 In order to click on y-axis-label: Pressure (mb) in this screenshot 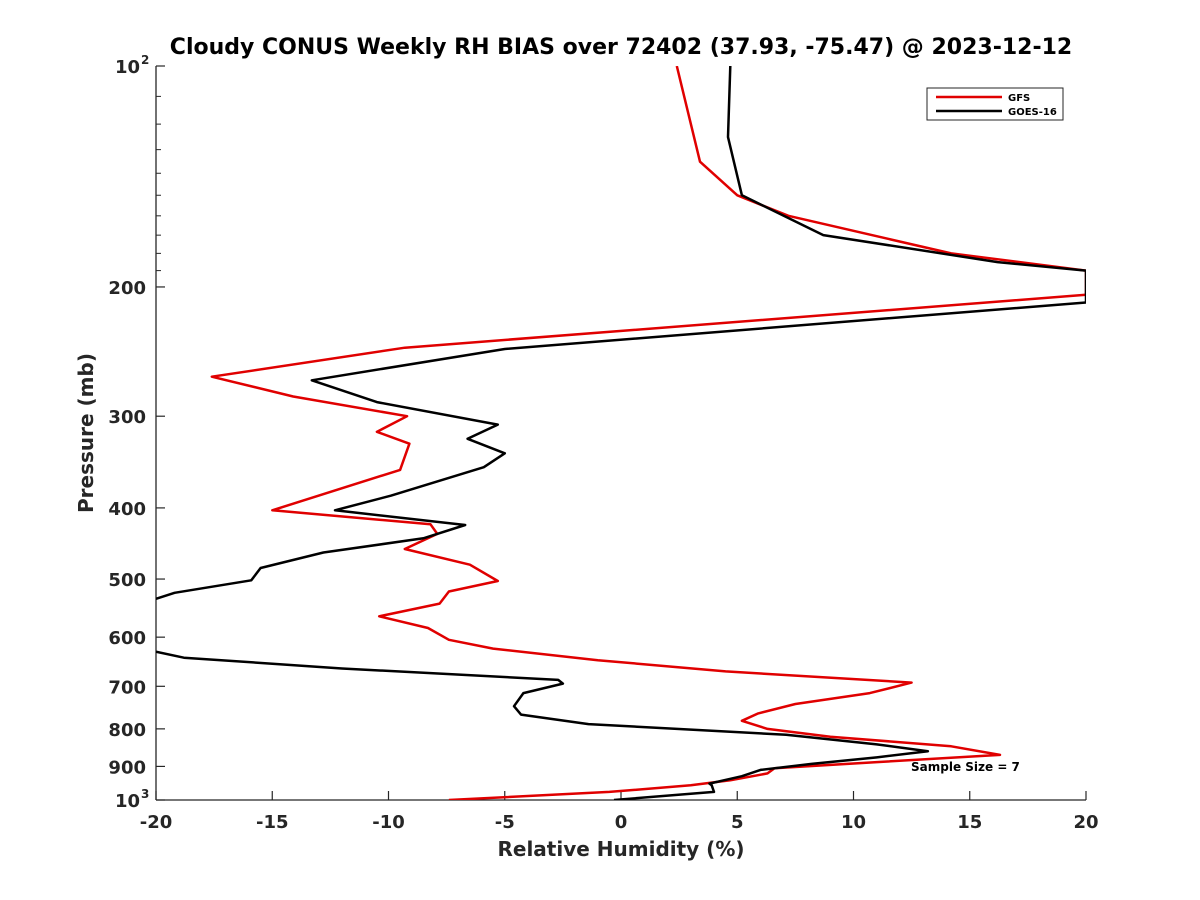, I will do `click(86, 433)`.